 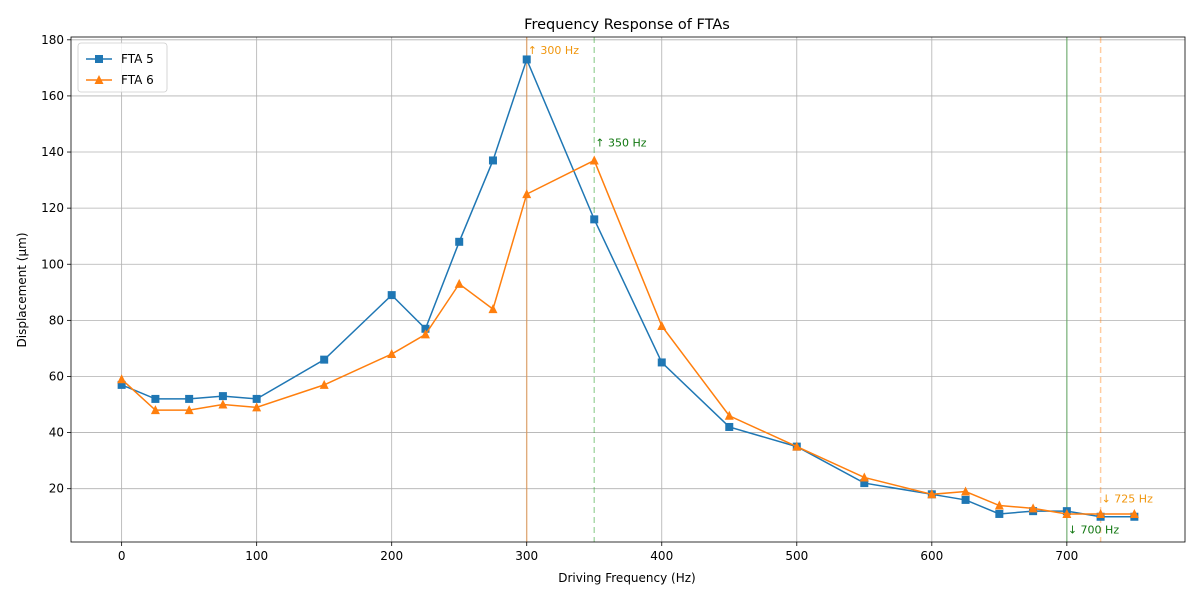 What do you see at coordinates (553, 50) in the screenshot?
I see `reference-line-label: ↑ 300 Hz` at bounding box center [553, 50].